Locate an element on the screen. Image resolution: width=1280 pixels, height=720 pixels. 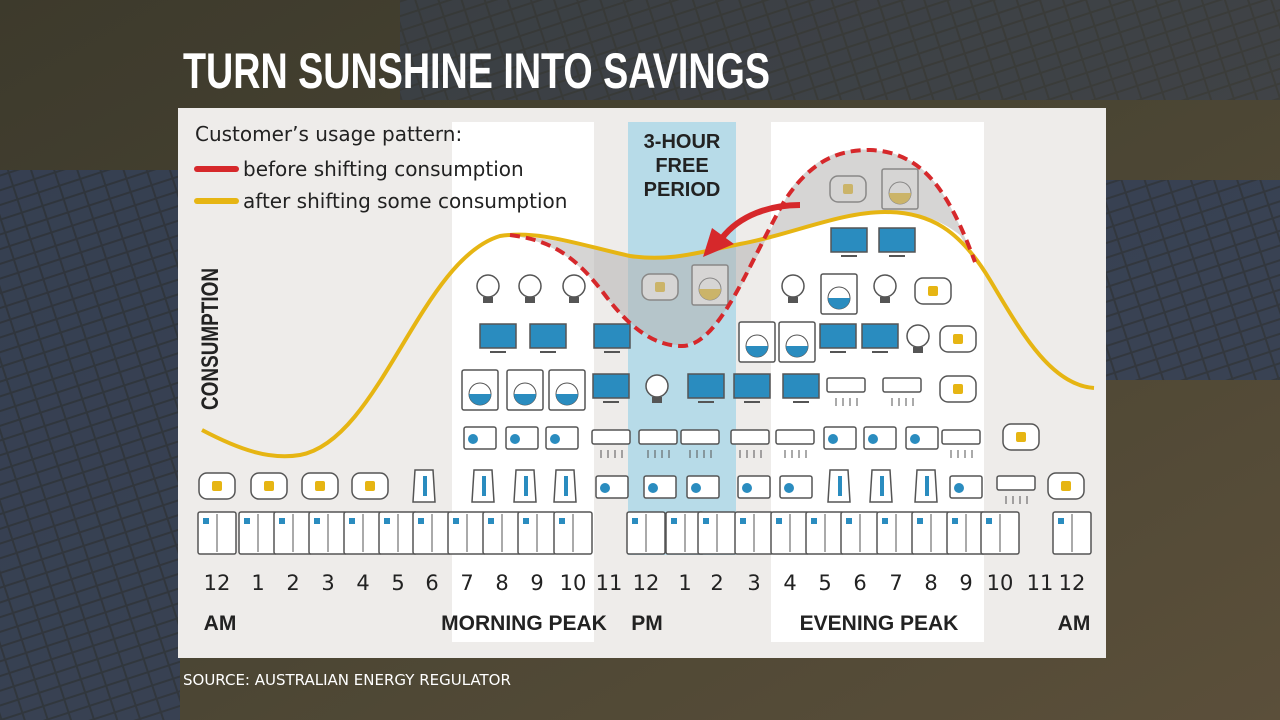
legend-title: Customer’s usage pattern: is located at coordinates (328, 134).